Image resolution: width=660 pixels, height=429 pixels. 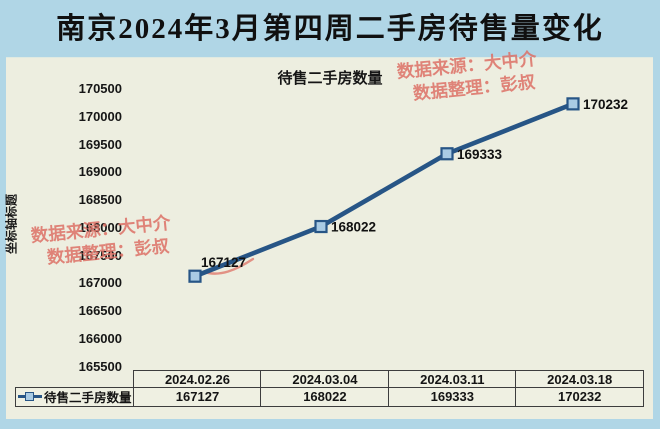 I want to click on chart-title: 待售二手房数量, so click(x=330, y=78).